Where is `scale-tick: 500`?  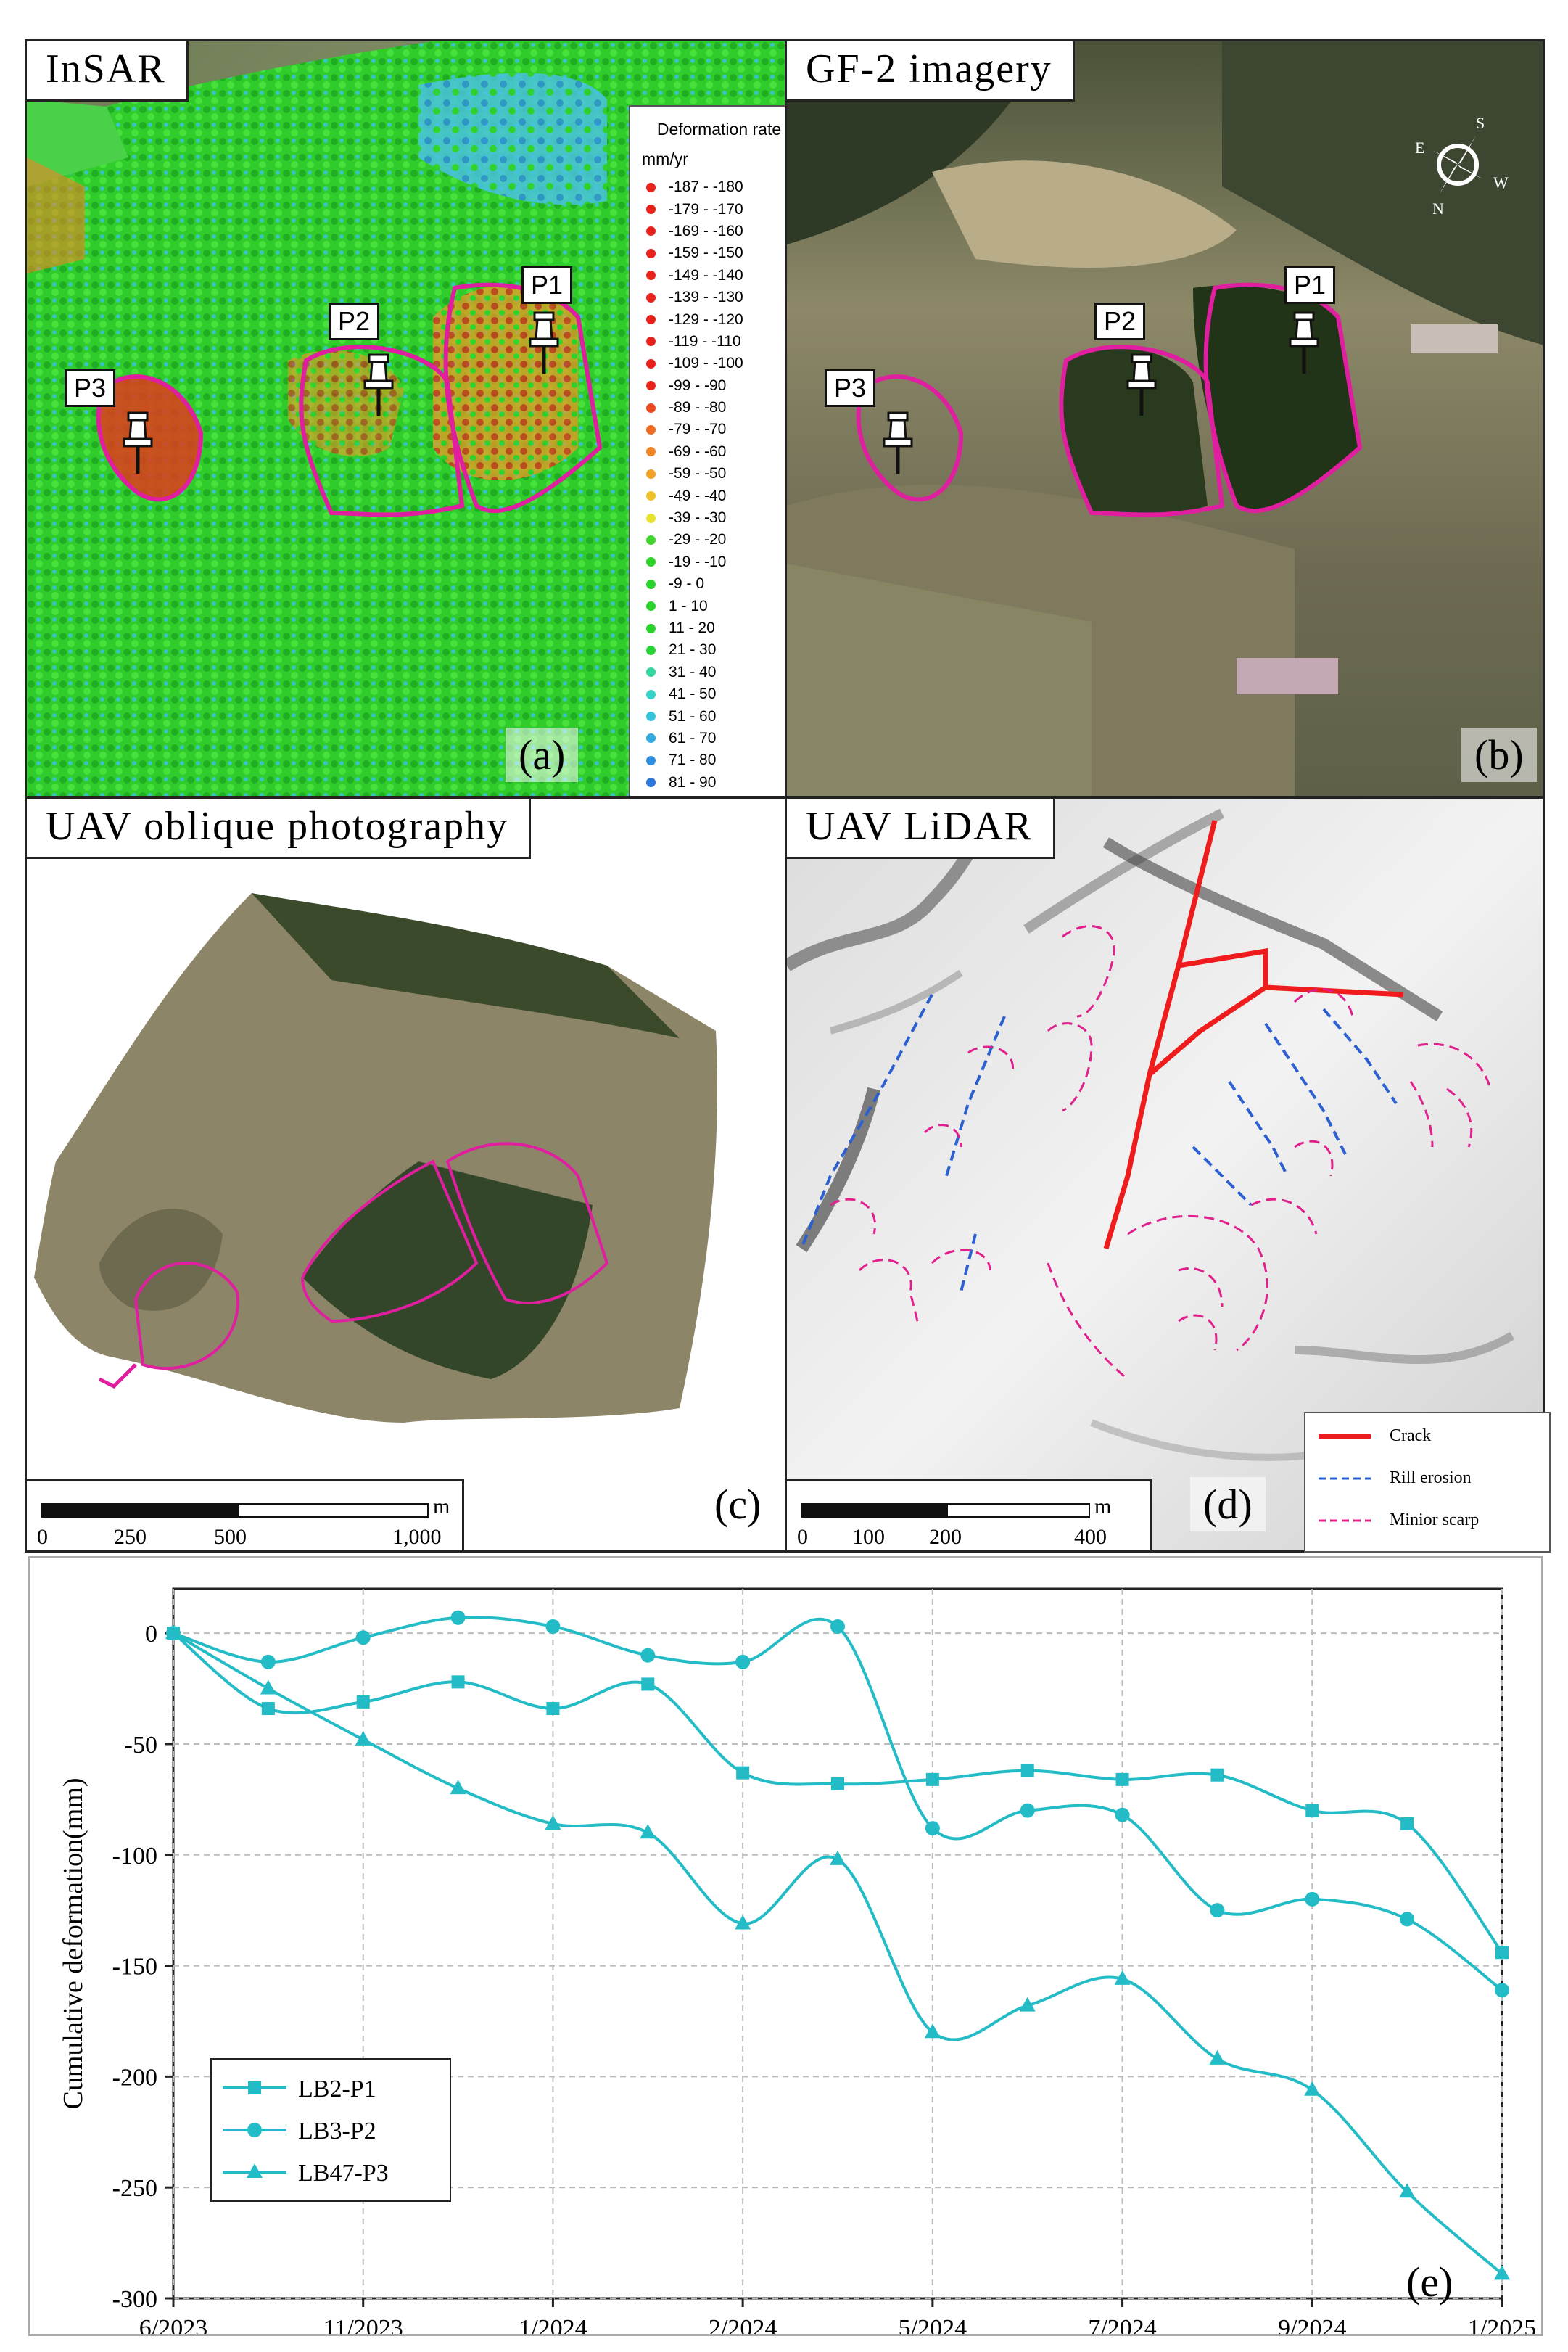
scale-tick: 500 is located at coordinates (230, 1537).